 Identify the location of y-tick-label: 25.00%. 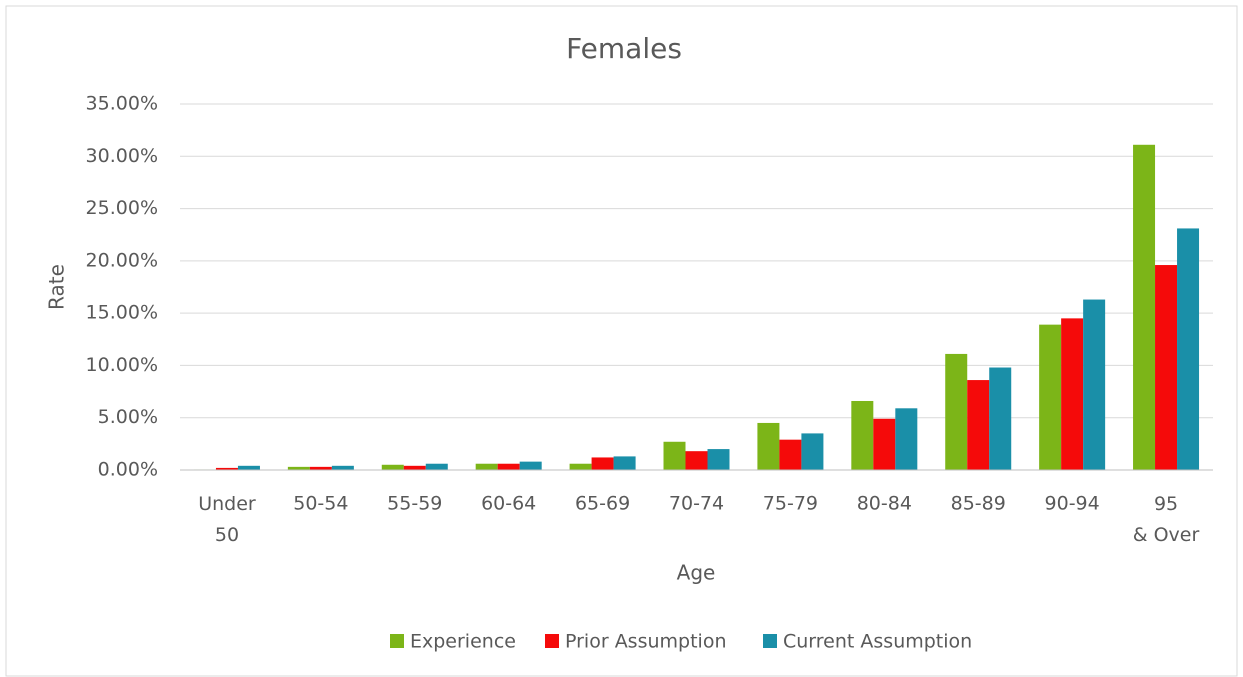
(122, 208).